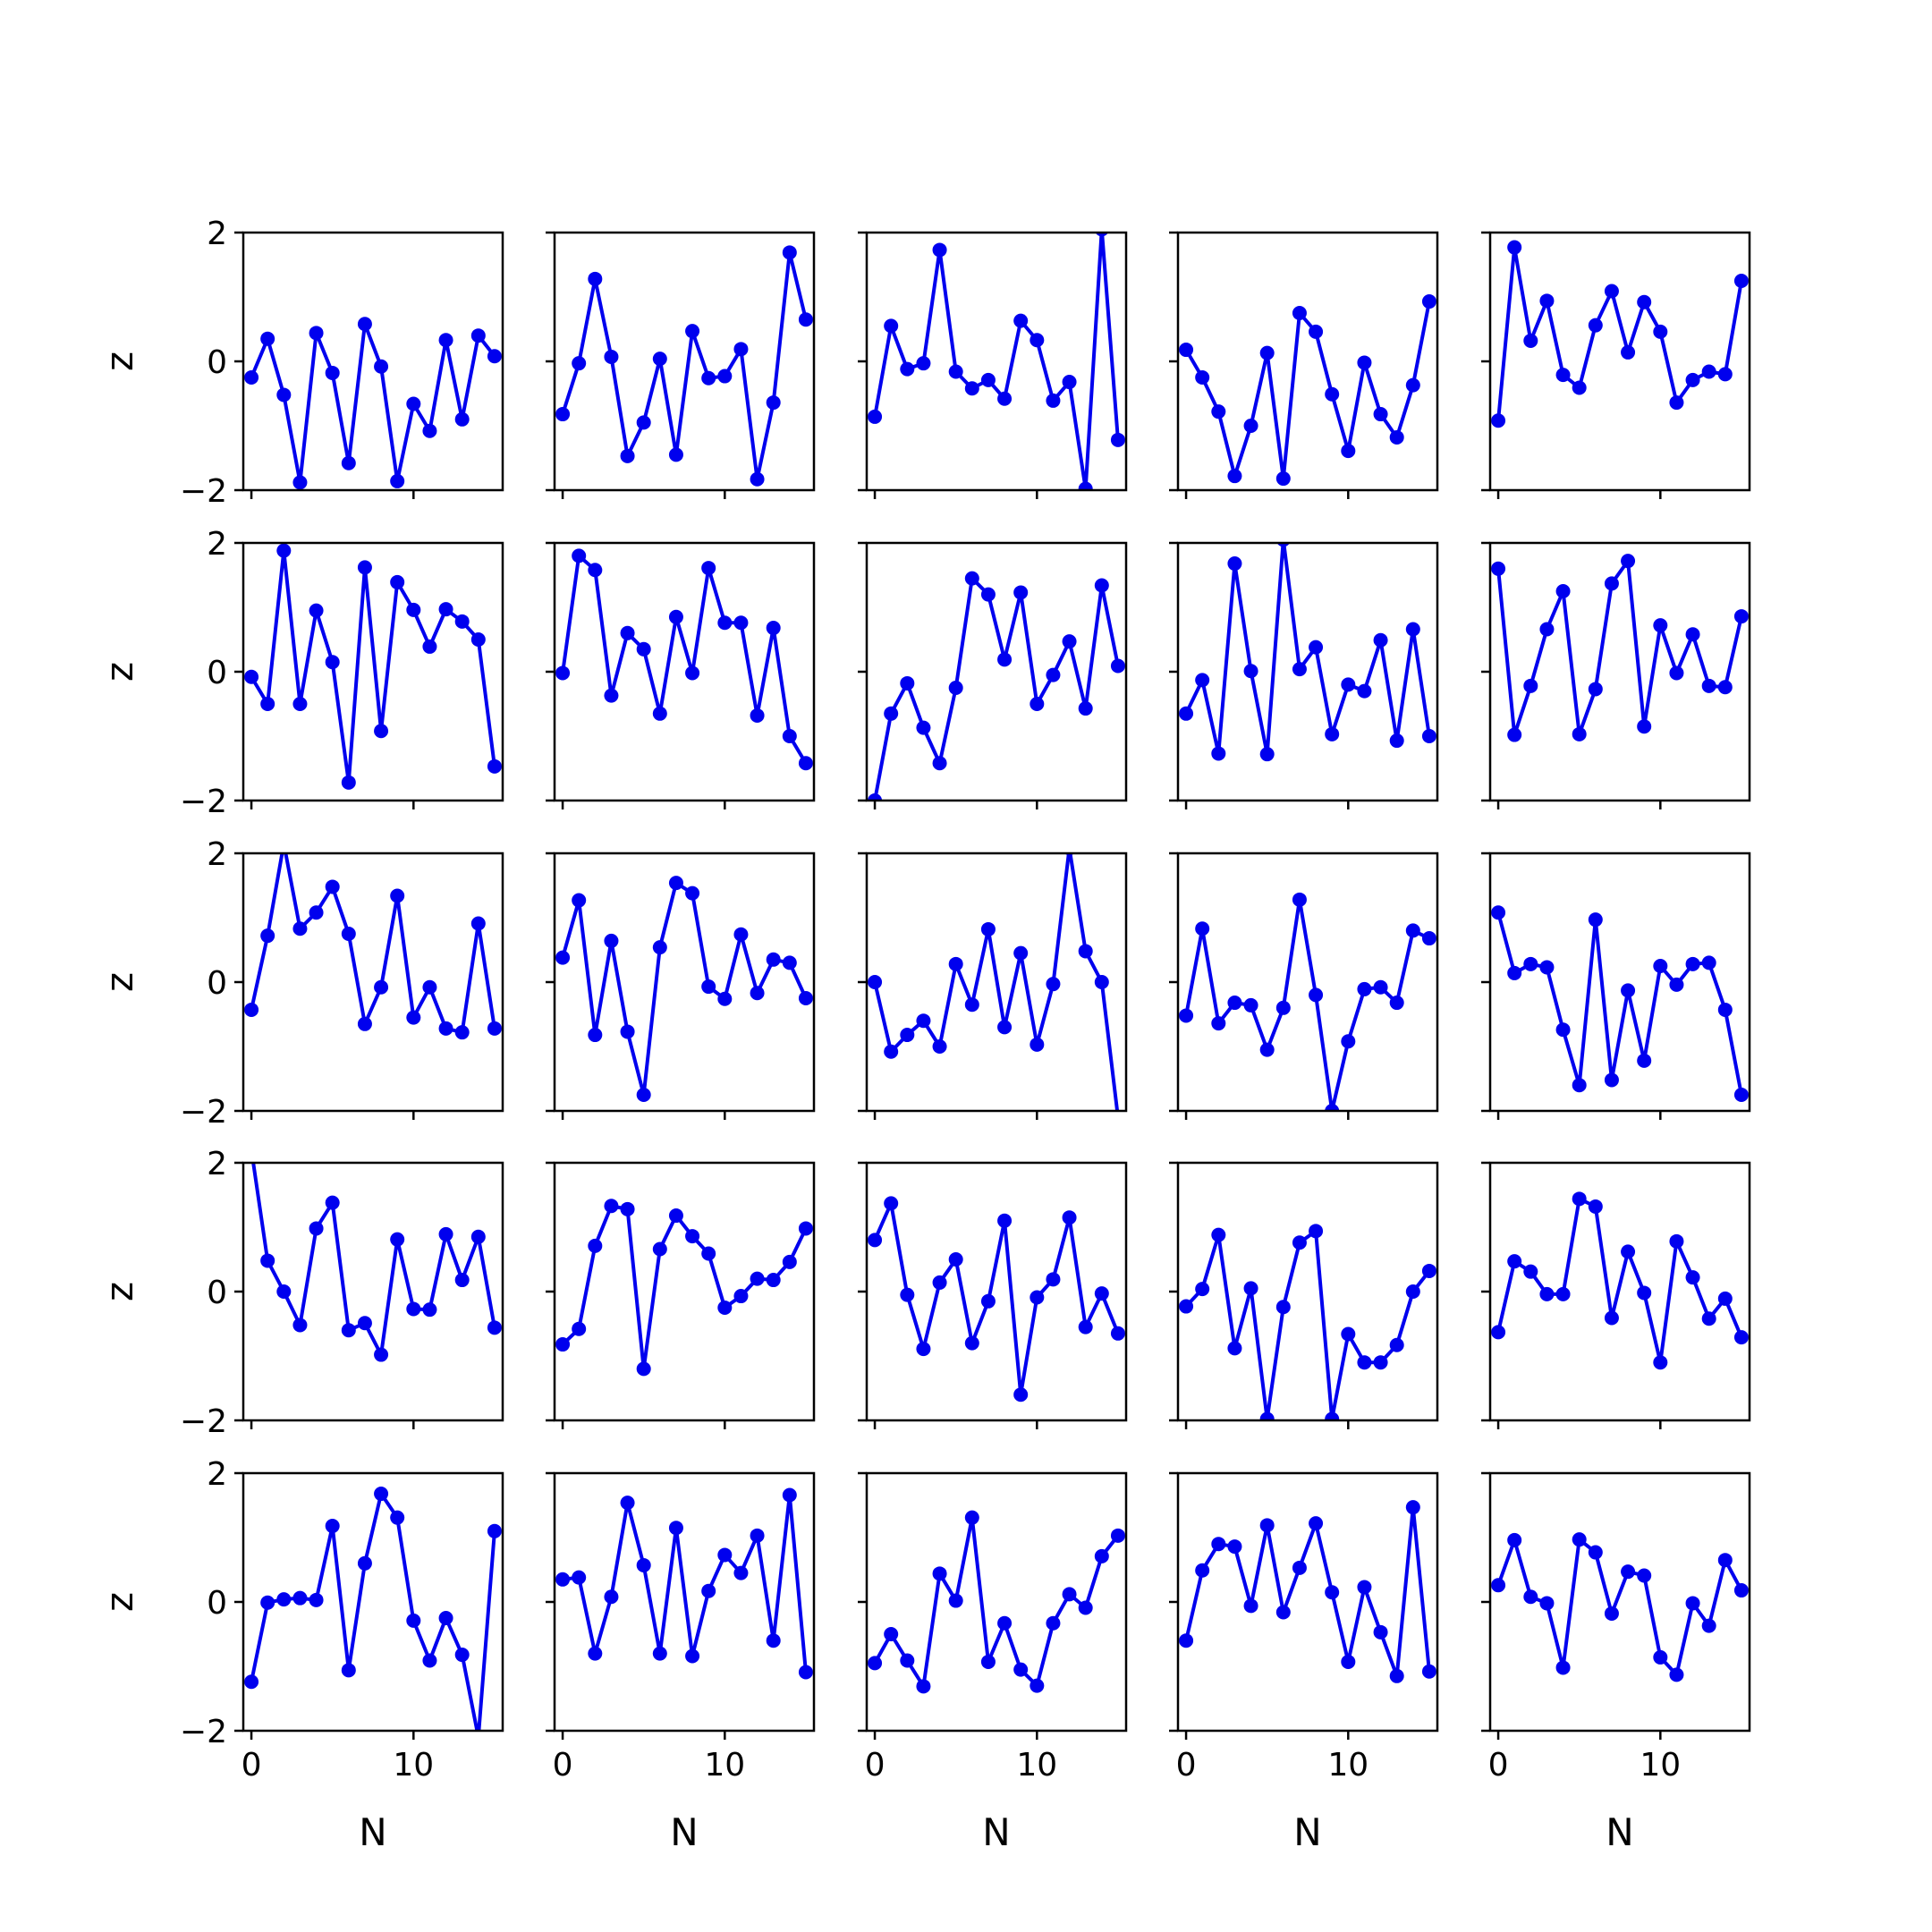 The width and height of the screenshot is (1932, 1932). I want to click on subplot-r4-c4, so click(1304, 1295).